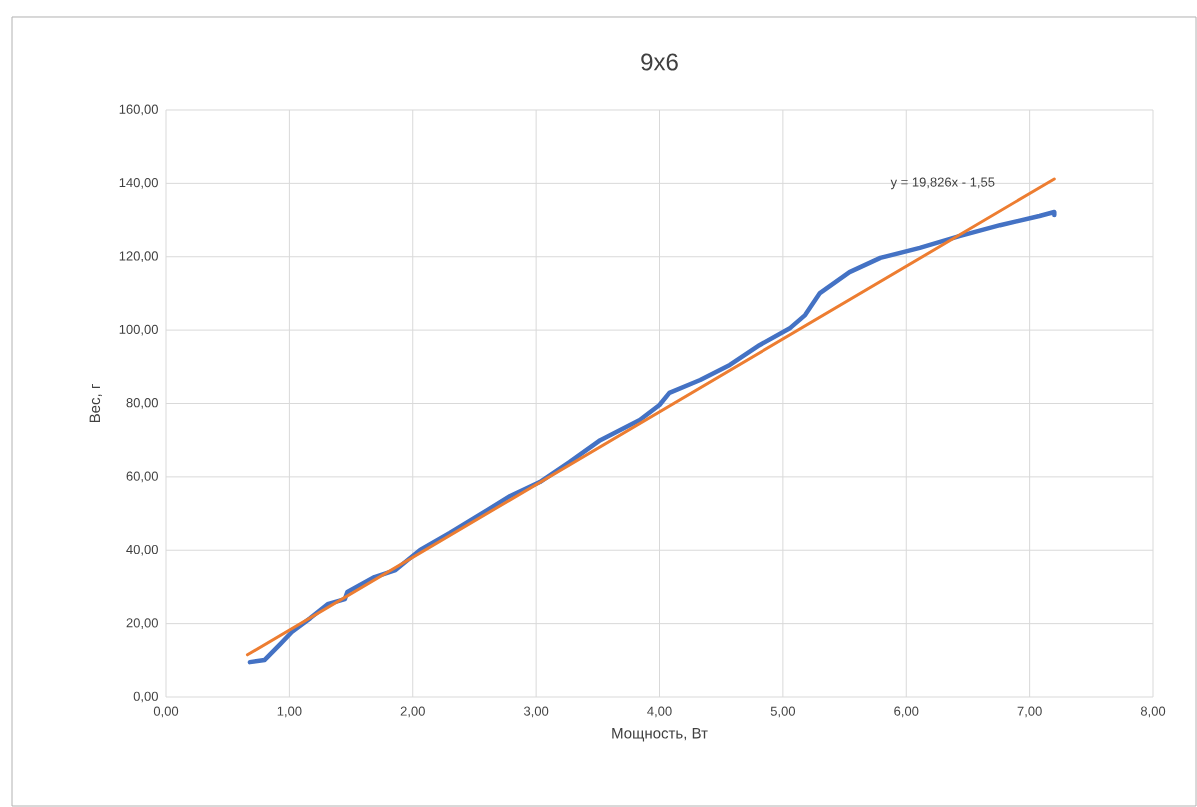 Image resolution: width=1197 pixels, height=807 pixels. Describe the element at coordinates (1153, 712) in the screenshot. I see `x-tick-label: 8,00` at that location.